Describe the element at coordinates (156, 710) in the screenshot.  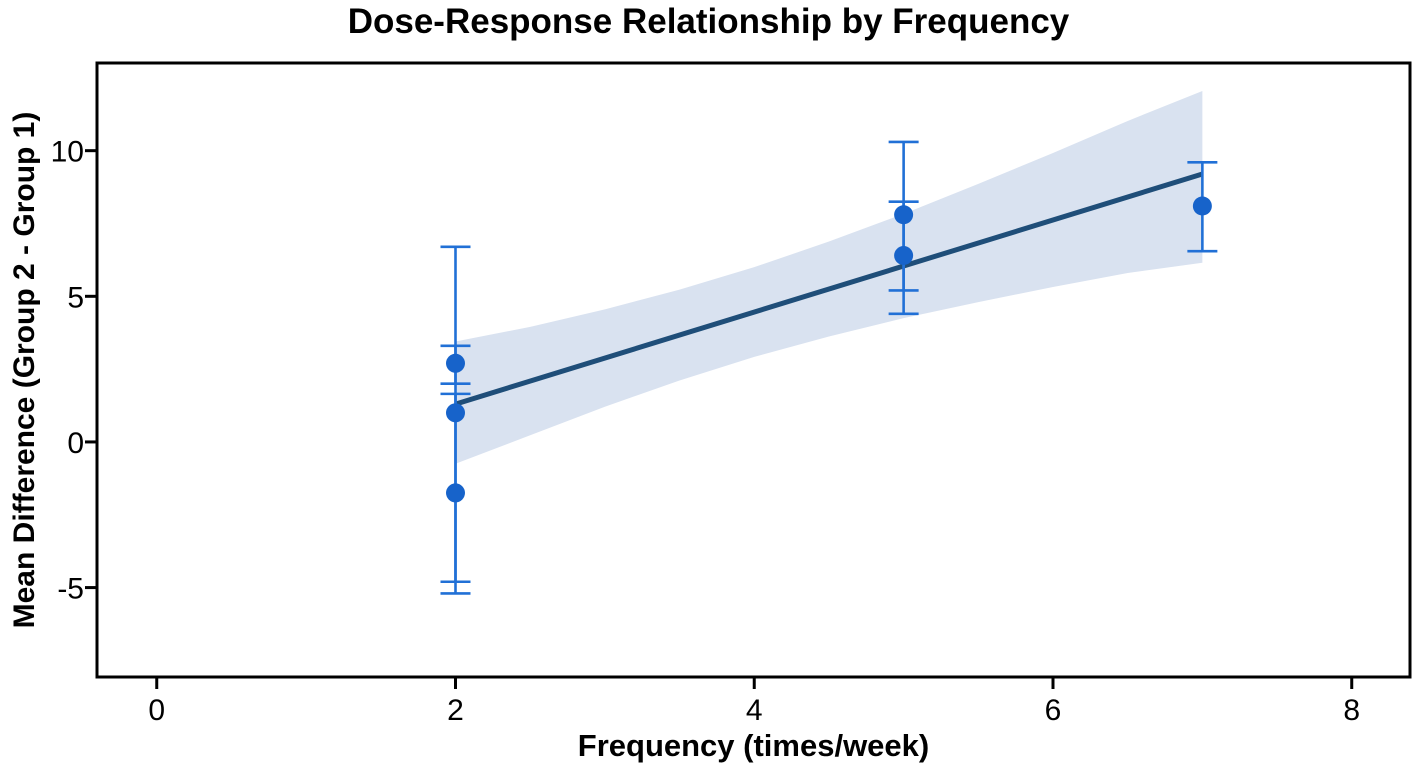
I see `x-tick-label: 0` at that location.